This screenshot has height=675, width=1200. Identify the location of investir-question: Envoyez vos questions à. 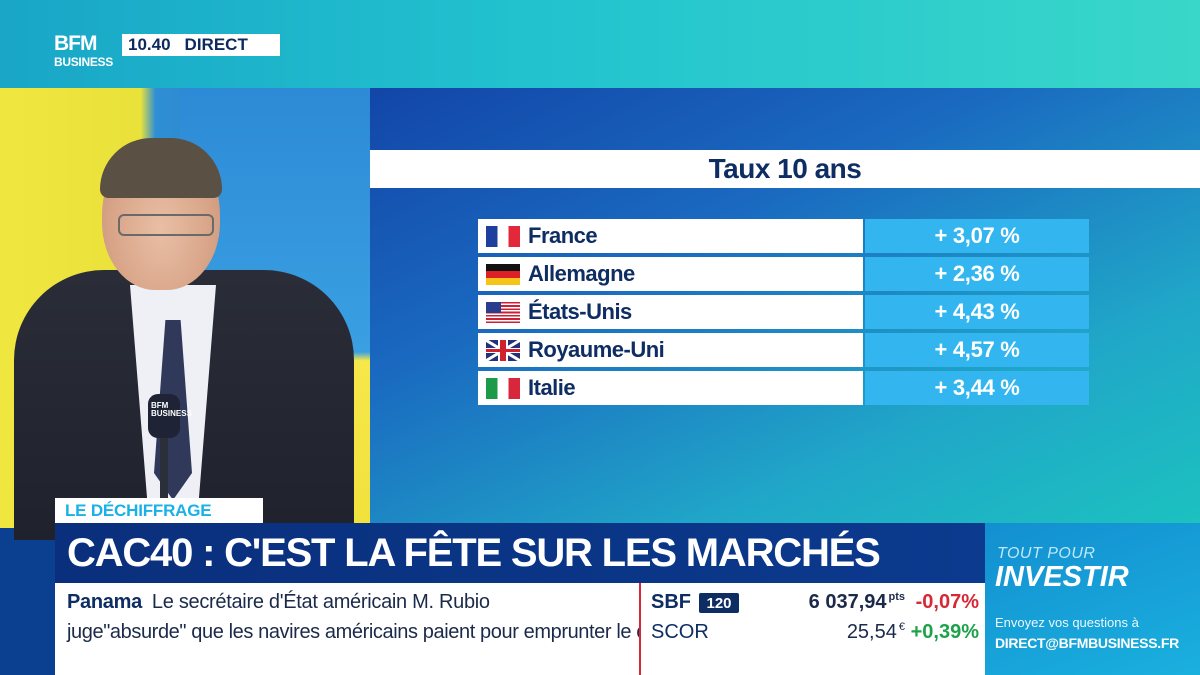
(1067, 622).